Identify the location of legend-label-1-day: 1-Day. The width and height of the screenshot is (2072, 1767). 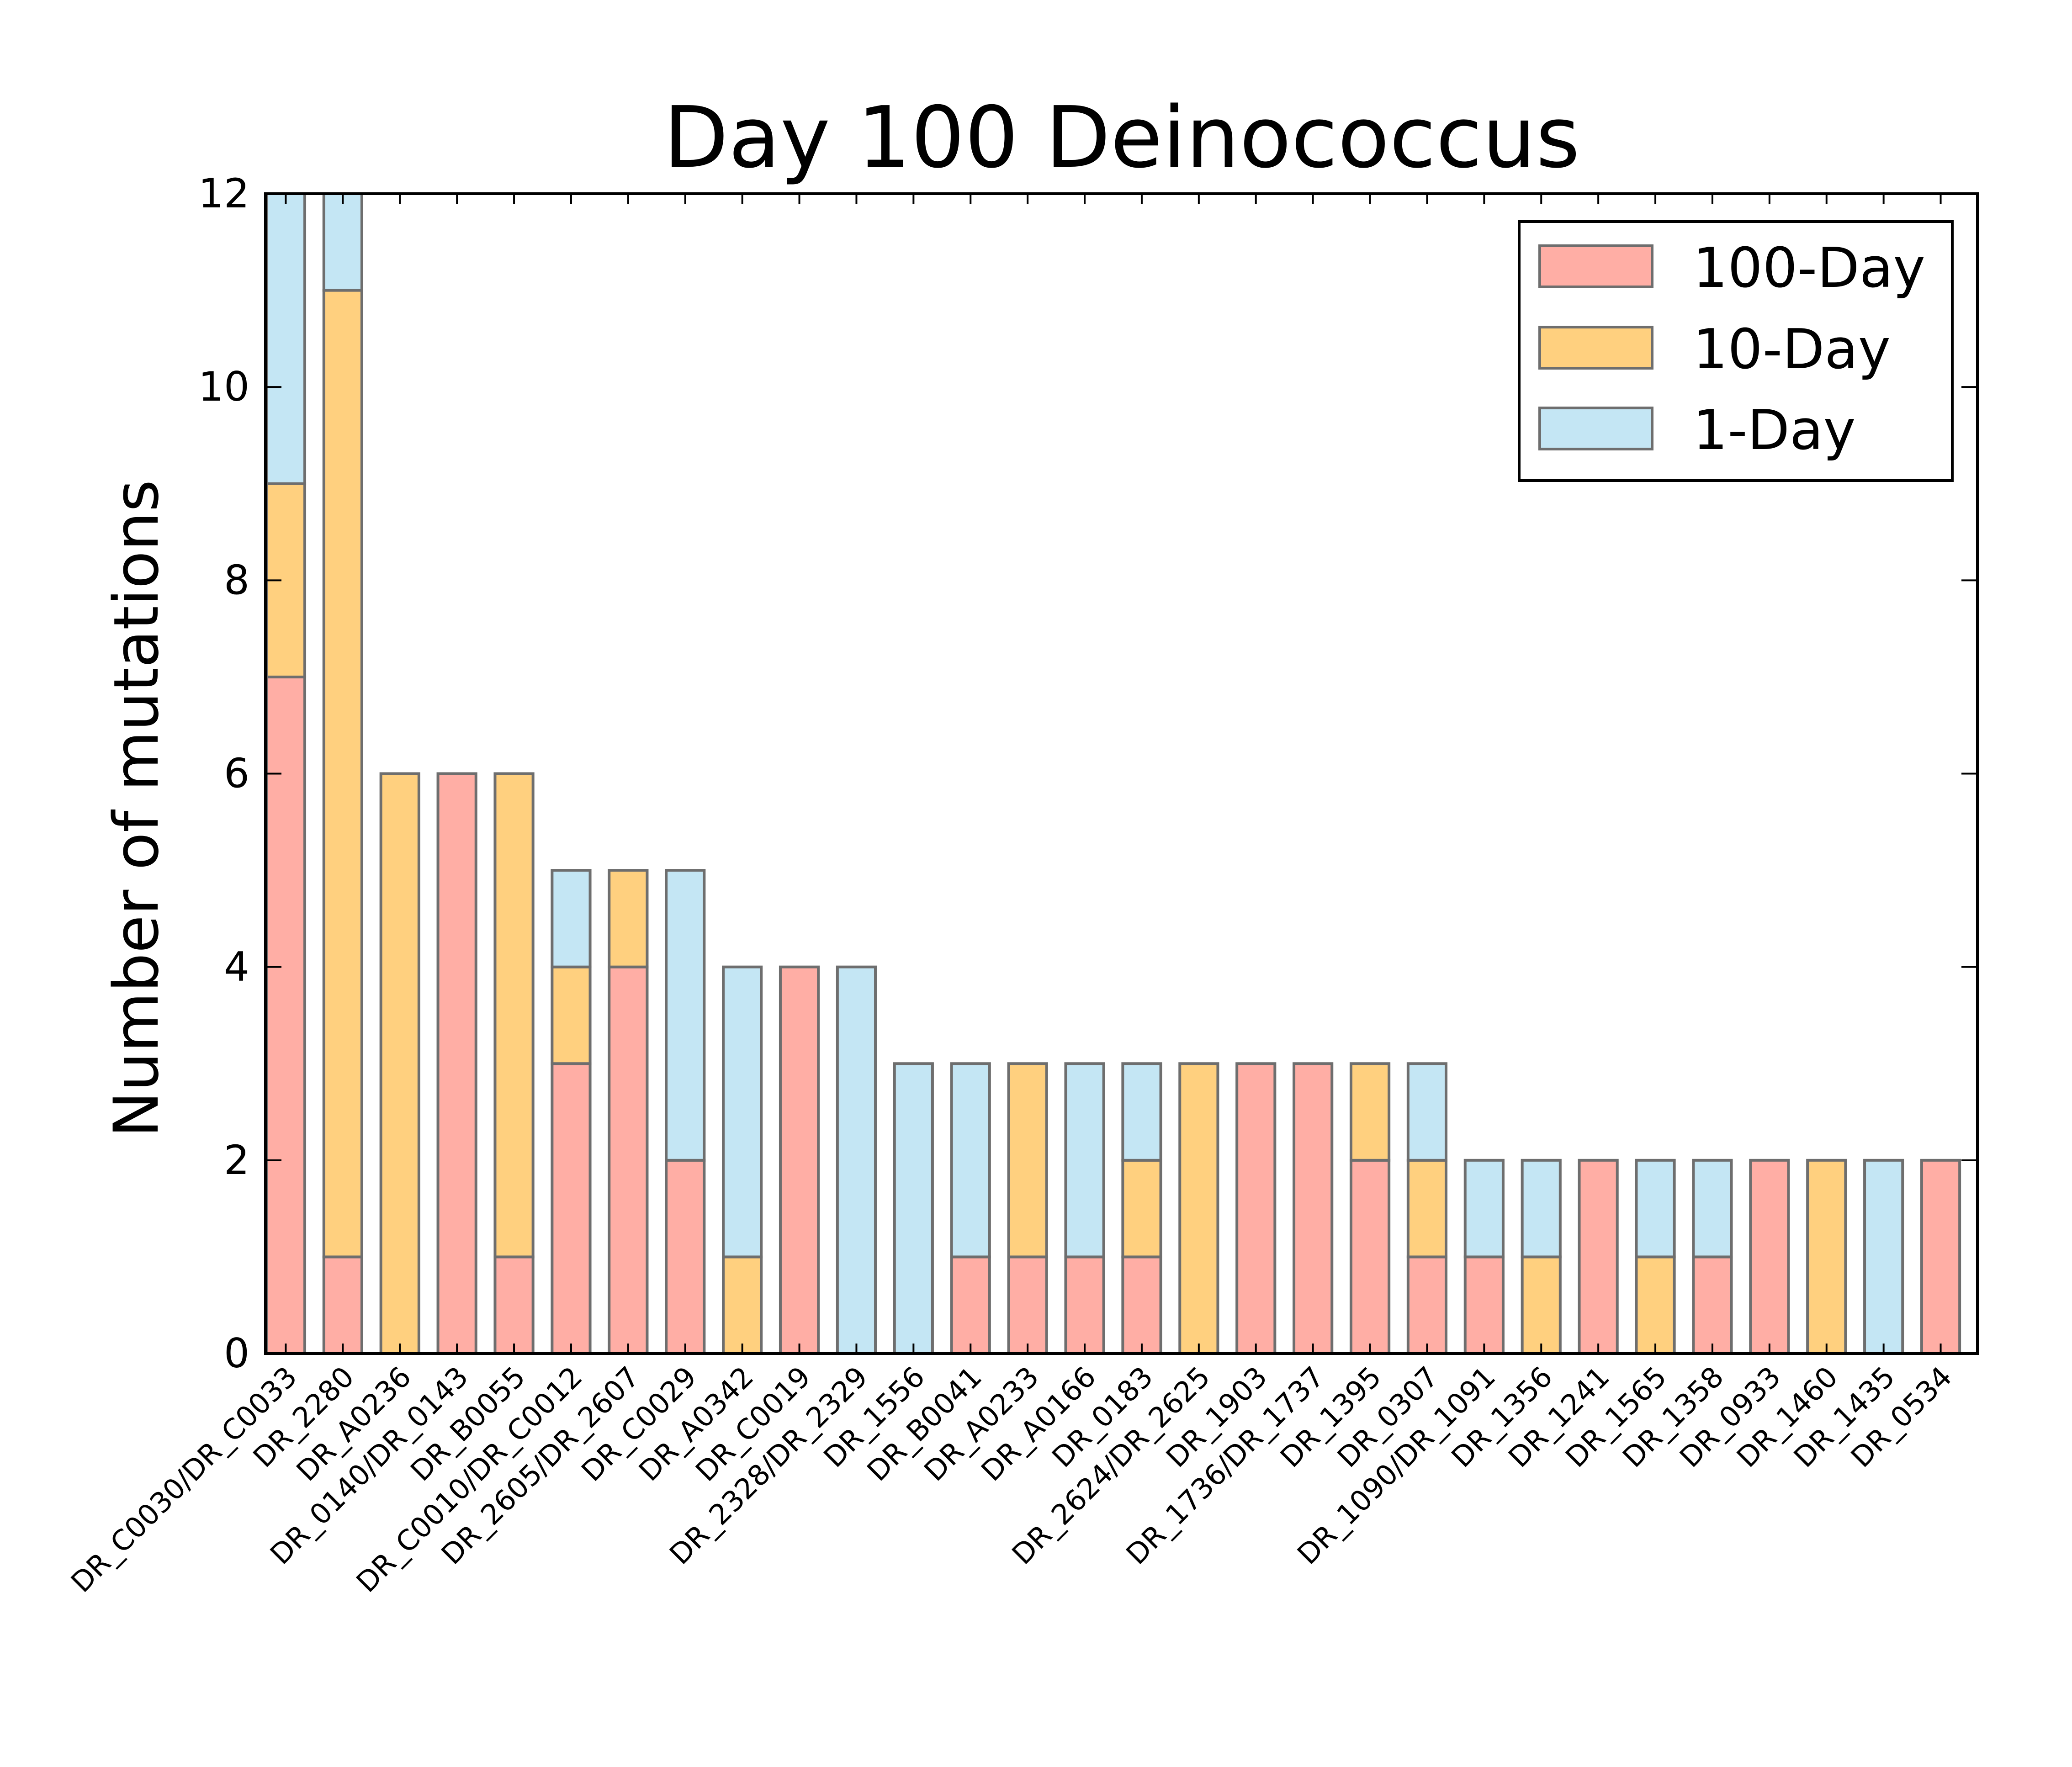
(1775, 430).